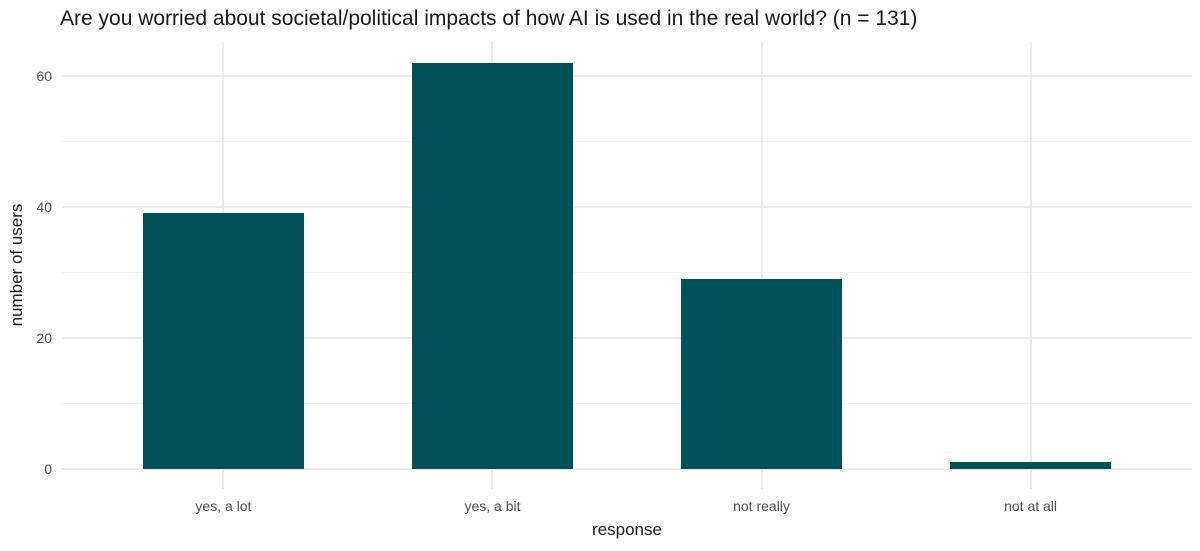 Image resolution: width=1200 pixels, height=551 pixels. What do you see at coordinates (492, 265) in the screenshot?
I see `bar-yes-a-bit` at bounding box center [492, 265].